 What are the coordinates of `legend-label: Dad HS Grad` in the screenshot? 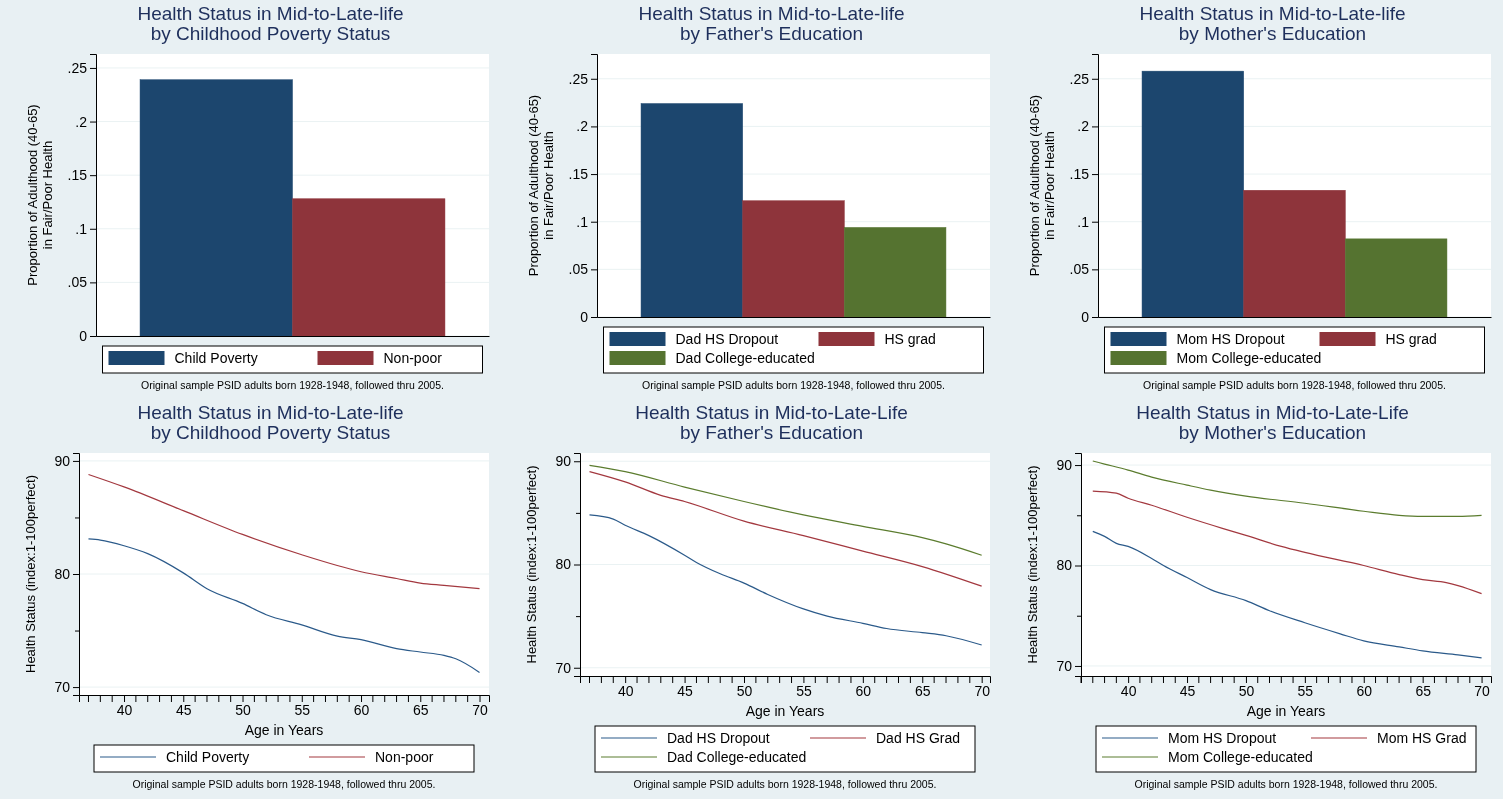 It's located at (918, 738).